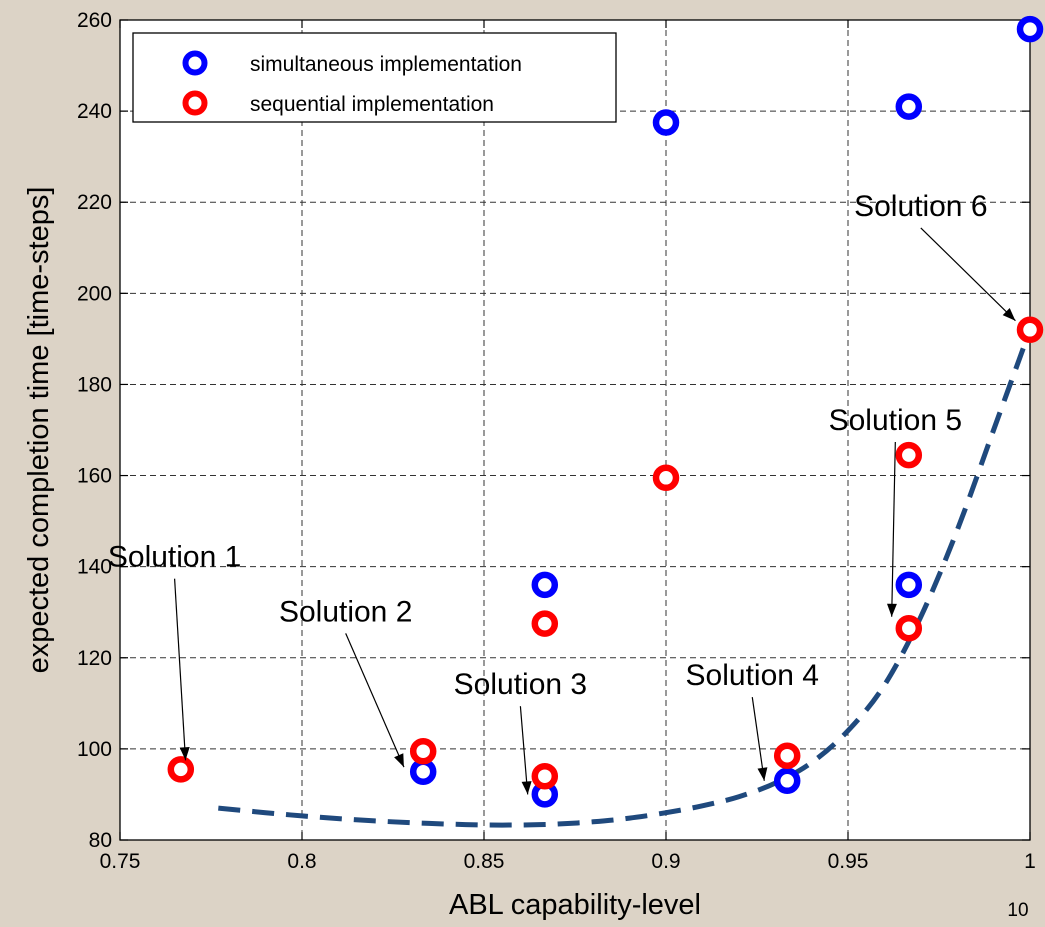  I want to click on annotation-label: Solution 2, so click(345, 611).